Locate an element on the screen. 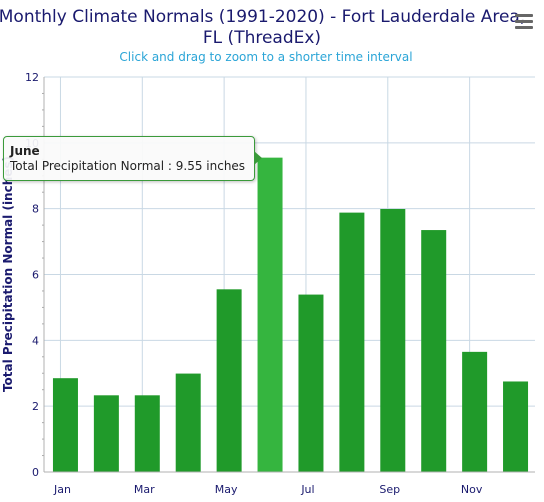 The image size is (544, 502). bar-jun is located at coordinates (270, 315).